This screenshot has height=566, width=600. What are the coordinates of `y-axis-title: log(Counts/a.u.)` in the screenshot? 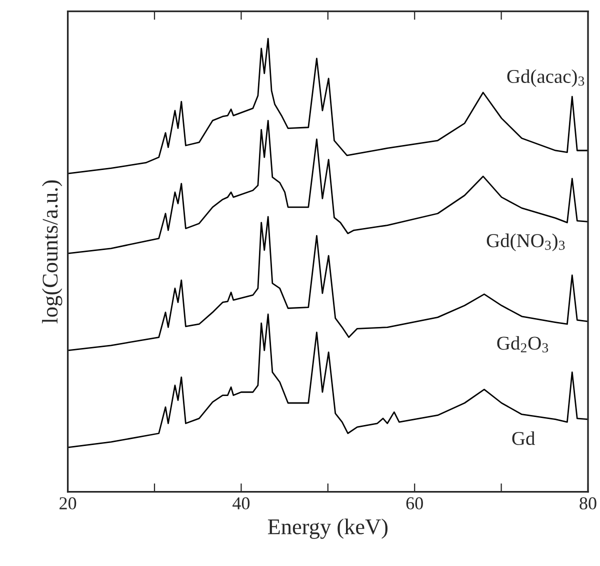 It's located at (52, 252).